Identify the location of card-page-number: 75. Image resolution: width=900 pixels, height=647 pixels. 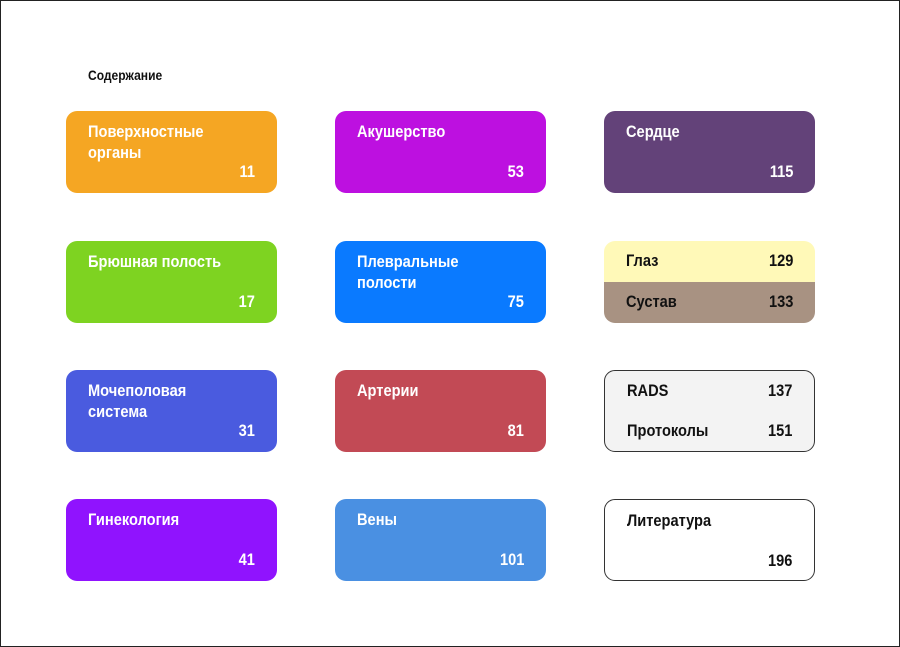
(515, 301).